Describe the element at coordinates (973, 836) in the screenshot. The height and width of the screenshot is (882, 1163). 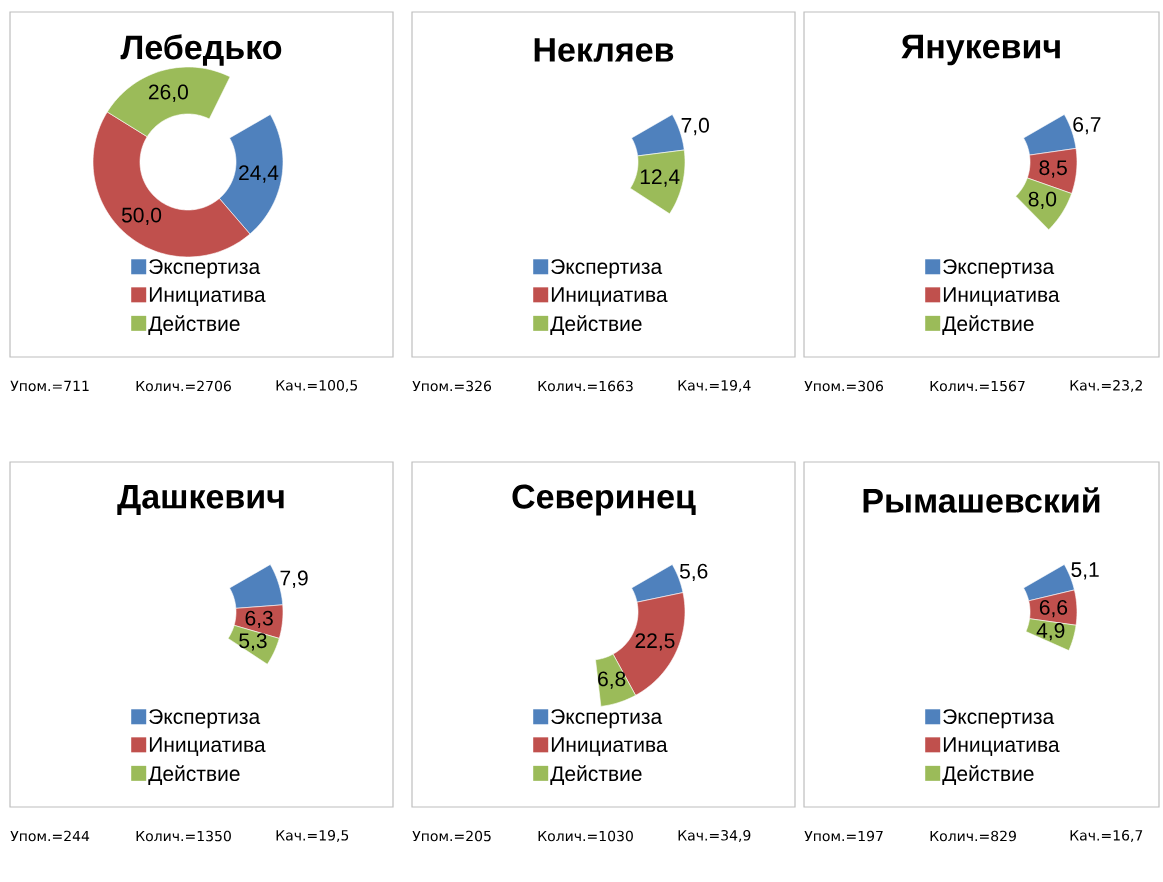
I see `text: Колич.=829` at that location.